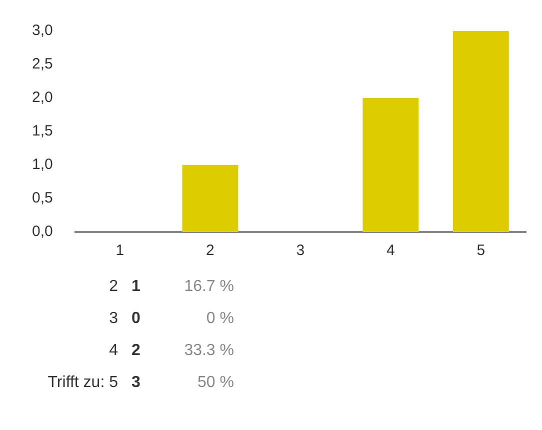 Image resolution: width=542 pixels, height=430 pixels. What do you see at coordinates (215, 383) in the screenshot?
I see `text: 50 %` at bounding box center [215, 383].